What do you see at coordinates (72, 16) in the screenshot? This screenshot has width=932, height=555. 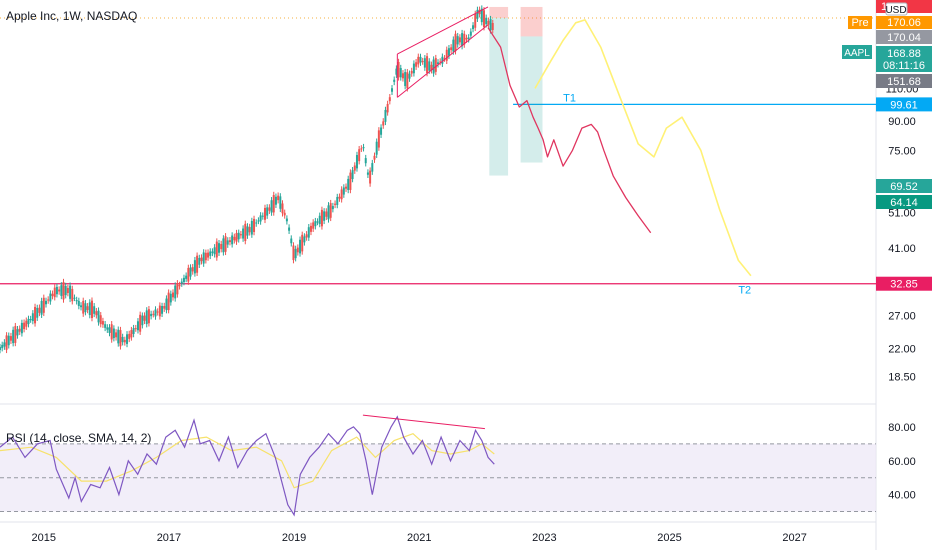 I see `chart-title: Apple Inc, 1W, NASDAQ` at bounding box center [72, 16].